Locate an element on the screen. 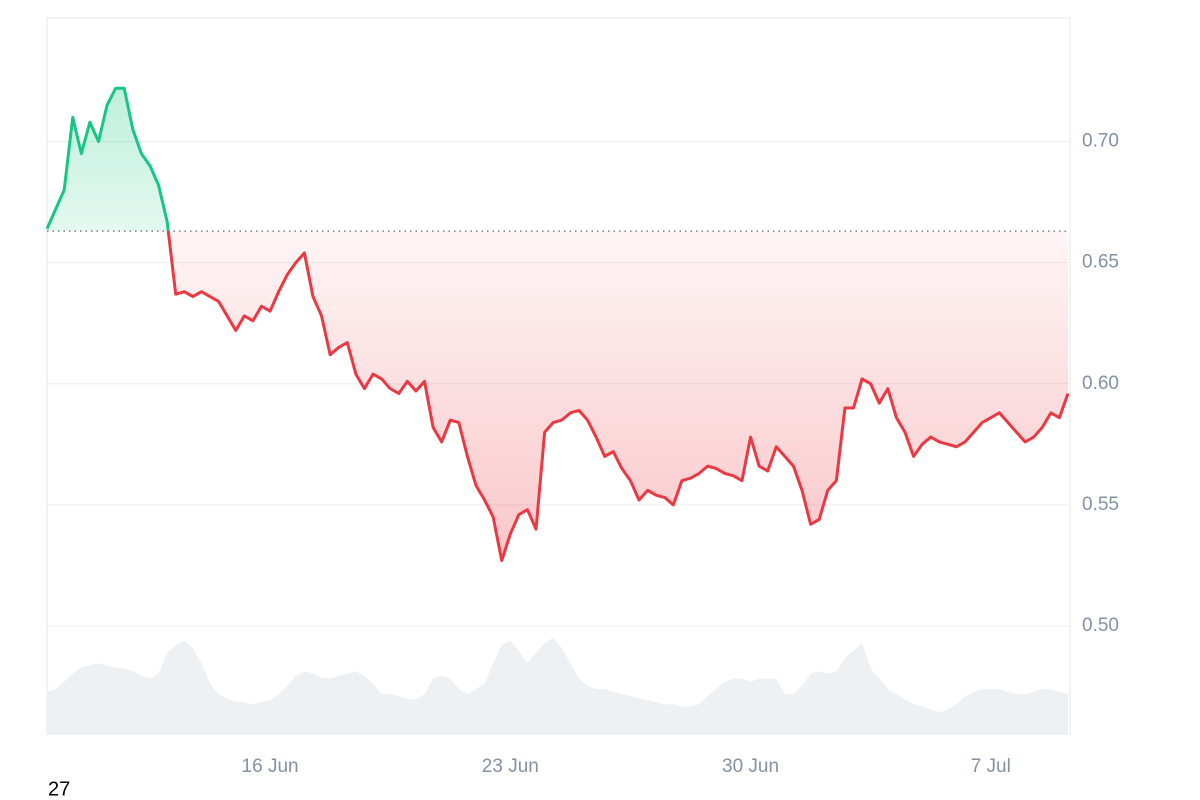  y-tick-label: 0.60 is located at coordinates (1100, 383).